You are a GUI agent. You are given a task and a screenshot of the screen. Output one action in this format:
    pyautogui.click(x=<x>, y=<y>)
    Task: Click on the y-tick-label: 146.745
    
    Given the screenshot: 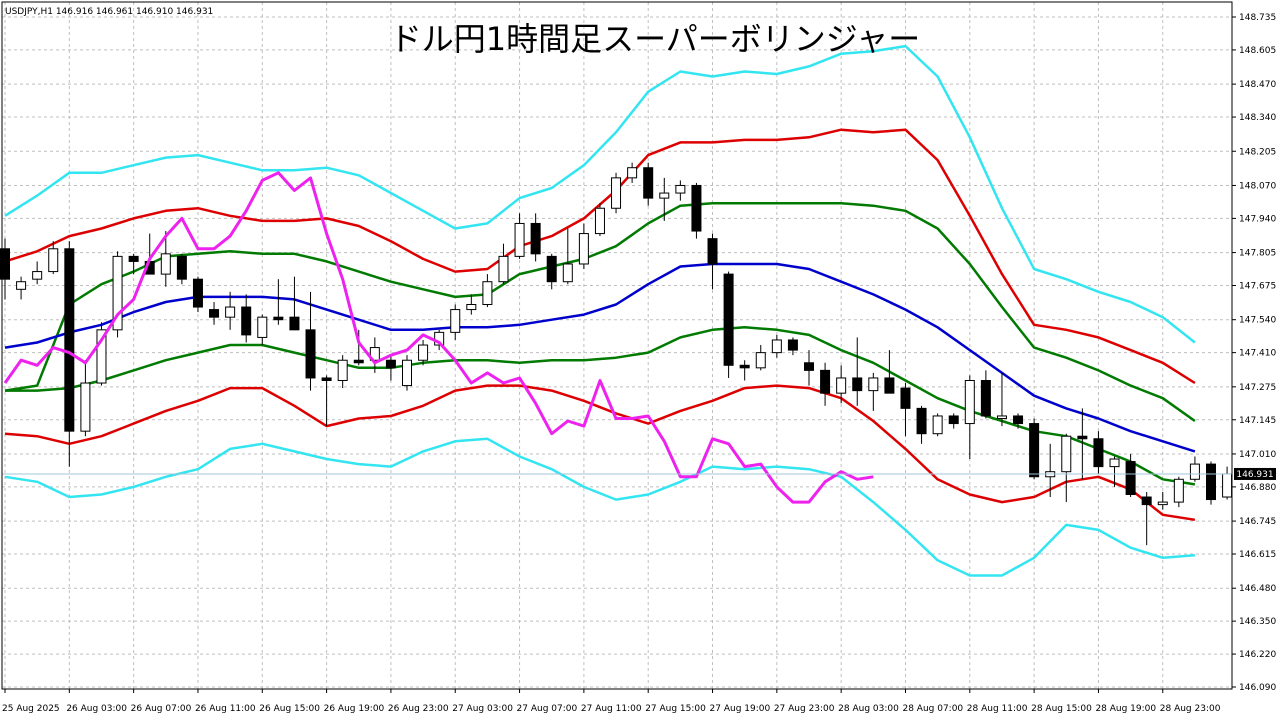 What is the action you would take?
    pyautogui.click(x=1257, y=522)
    